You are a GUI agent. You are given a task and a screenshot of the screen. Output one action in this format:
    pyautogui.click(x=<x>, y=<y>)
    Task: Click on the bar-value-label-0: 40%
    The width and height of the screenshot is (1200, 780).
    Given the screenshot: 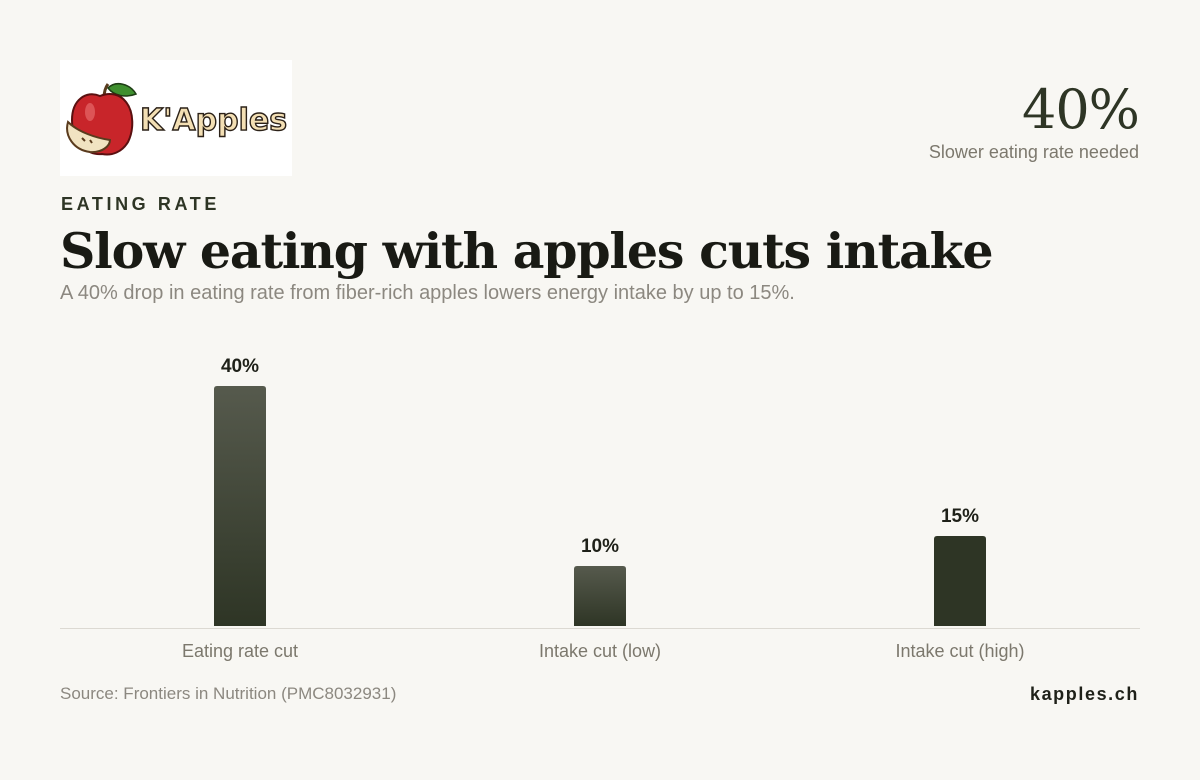 What is the action you would take?
    pyautogui.click(x=240, y=366)
    